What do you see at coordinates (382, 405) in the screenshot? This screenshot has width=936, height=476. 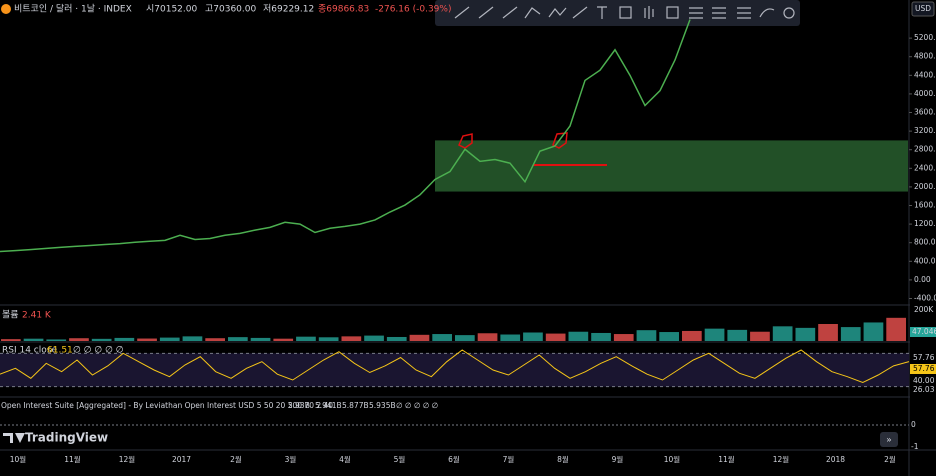 I see `oi-value: 5.935B` at bounding box center [382, 405].